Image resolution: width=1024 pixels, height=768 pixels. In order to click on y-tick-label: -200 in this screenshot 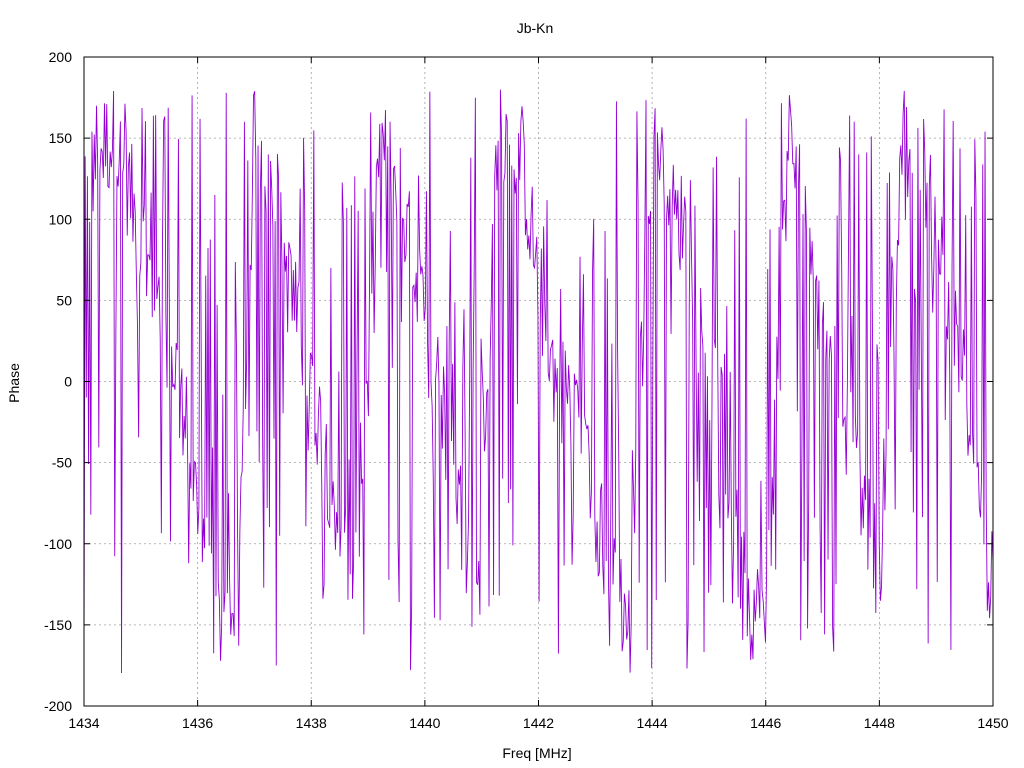, I will do `click(58, 706)`.